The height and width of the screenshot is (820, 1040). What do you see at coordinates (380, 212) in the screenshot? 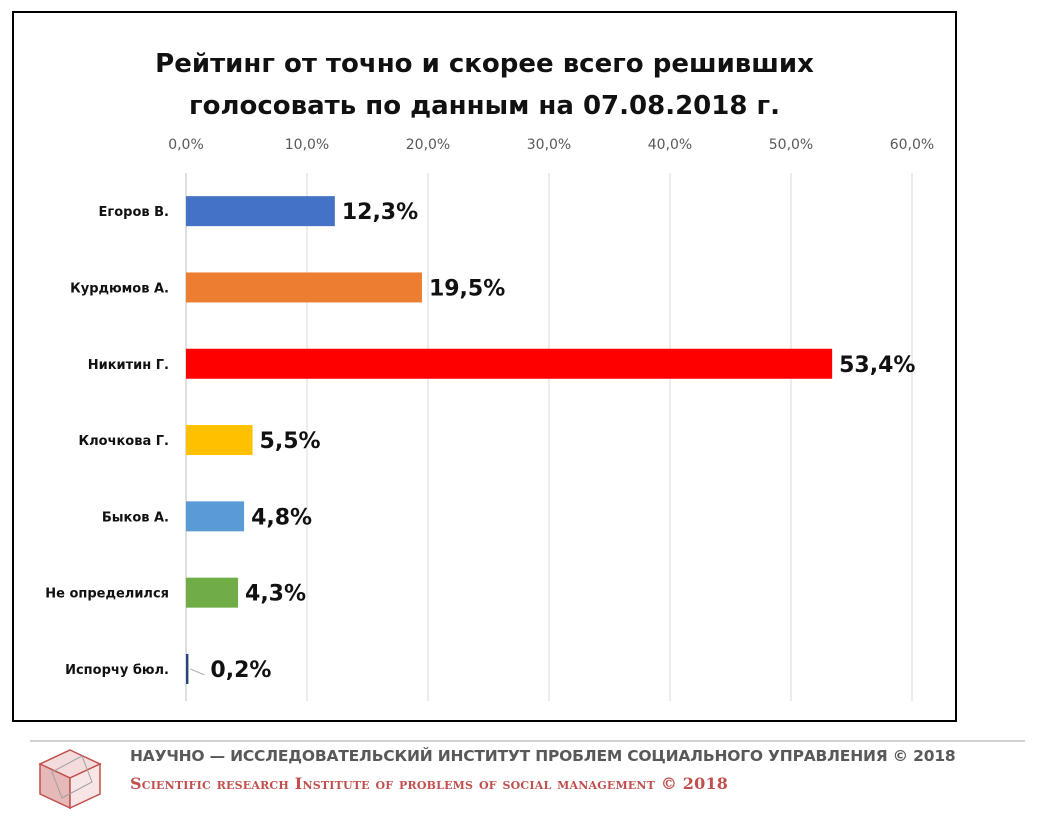
I see `data-label: 12,3%` at bounding box center [380, 212].